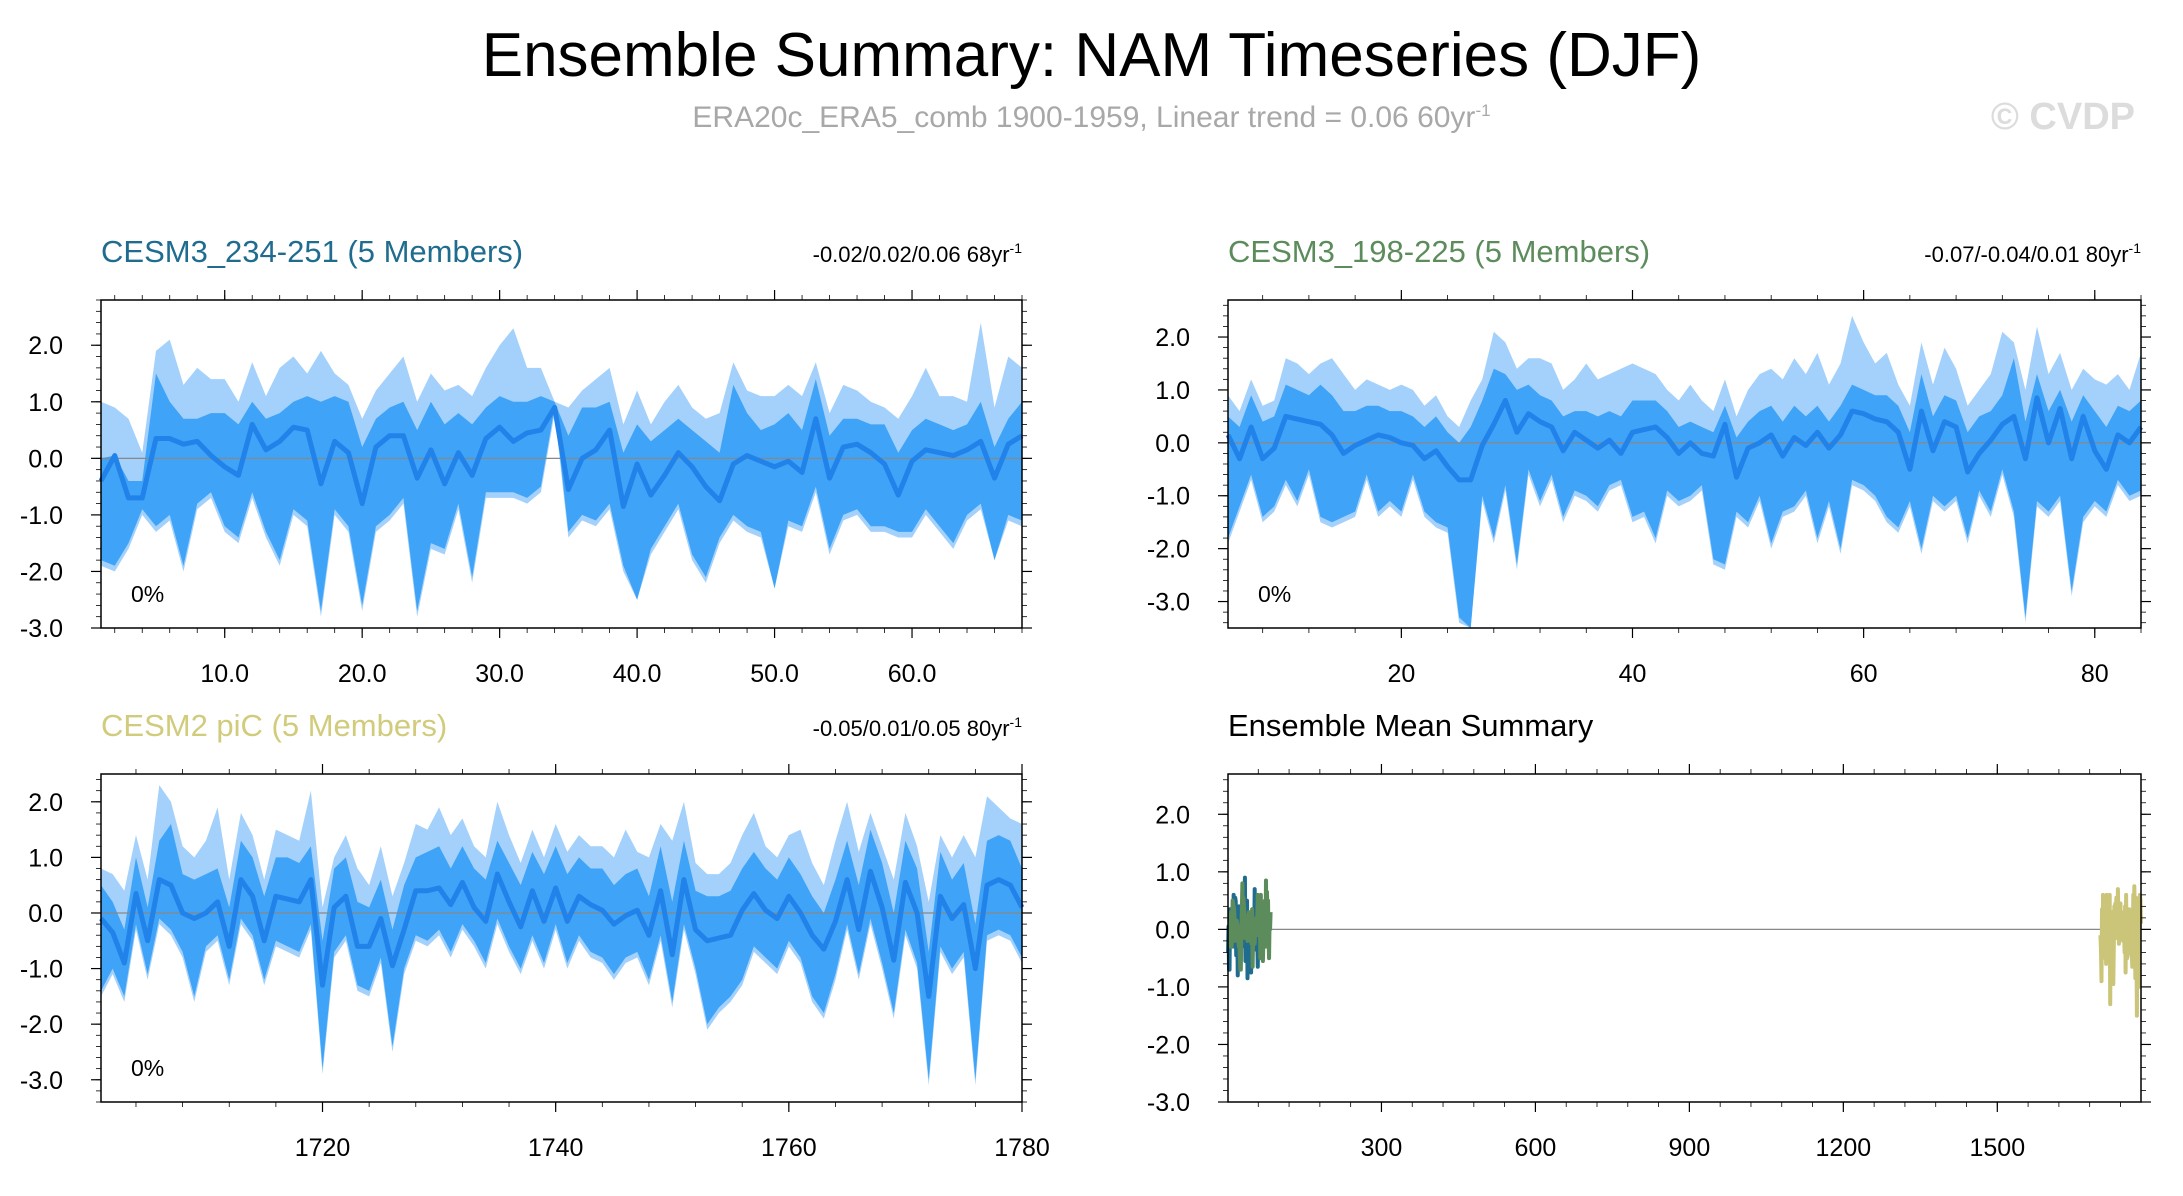 The image size is (2183, 1196). What do you see at coordinates (323, 1148) in the screenshot?
I see `x-tick-label: 1720` at bounding box center [323, 1148].